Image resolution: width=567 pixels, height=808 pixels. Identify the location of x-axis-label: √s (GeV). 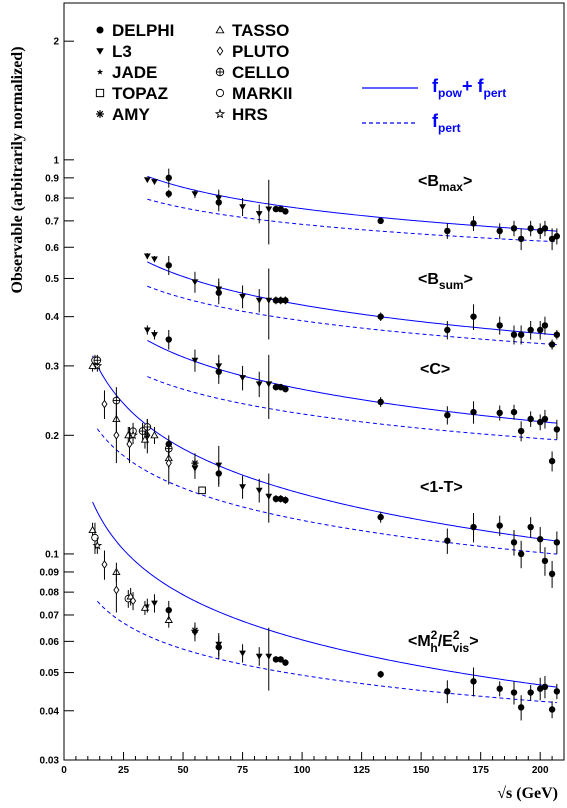
(527, 793).